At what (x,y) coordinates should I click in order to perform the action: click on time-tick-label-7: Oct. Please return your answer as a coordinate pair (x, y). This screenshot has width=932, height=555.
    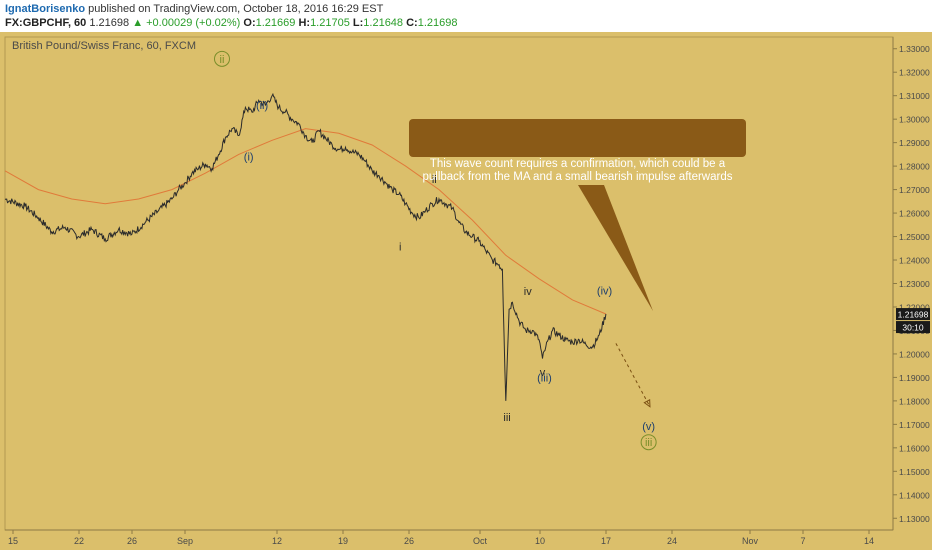
    Looking at the image, I should click on (480, 541).